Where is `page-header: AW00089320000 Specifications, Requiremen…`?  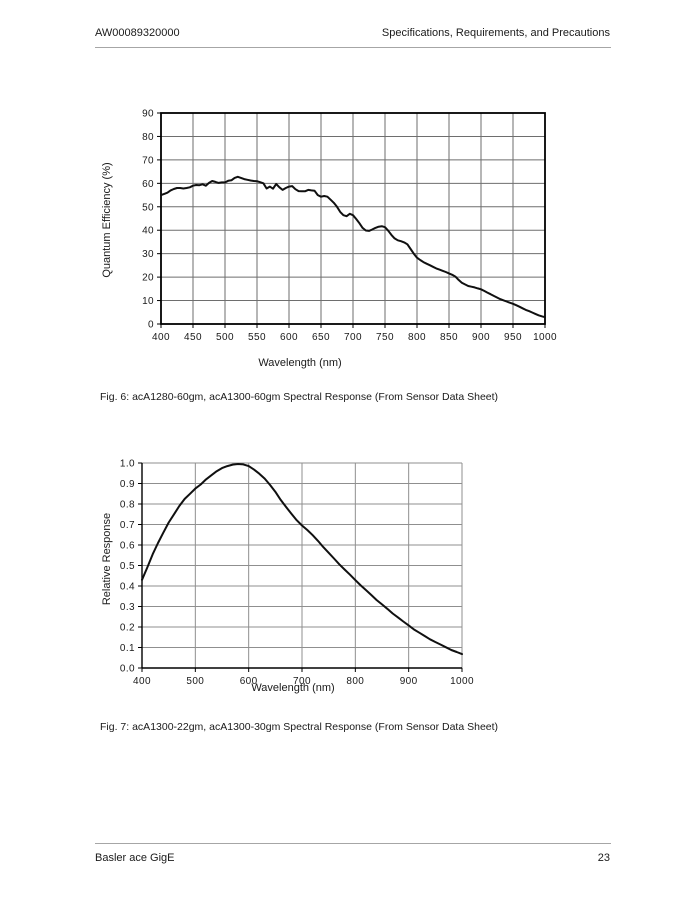
page-header: AW00089320000 Specifications, Requiremen… is located at coordinates (352, 33).